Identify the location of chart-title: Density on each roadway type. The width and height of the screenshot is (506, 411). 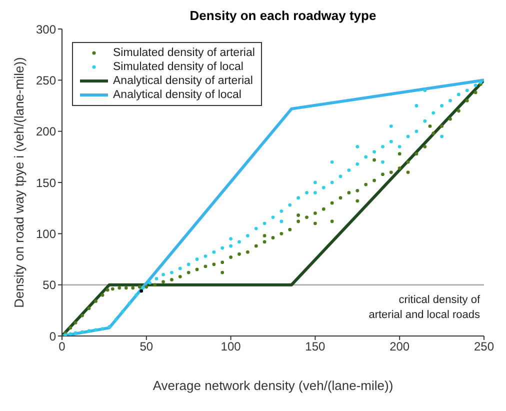
(283, 15).